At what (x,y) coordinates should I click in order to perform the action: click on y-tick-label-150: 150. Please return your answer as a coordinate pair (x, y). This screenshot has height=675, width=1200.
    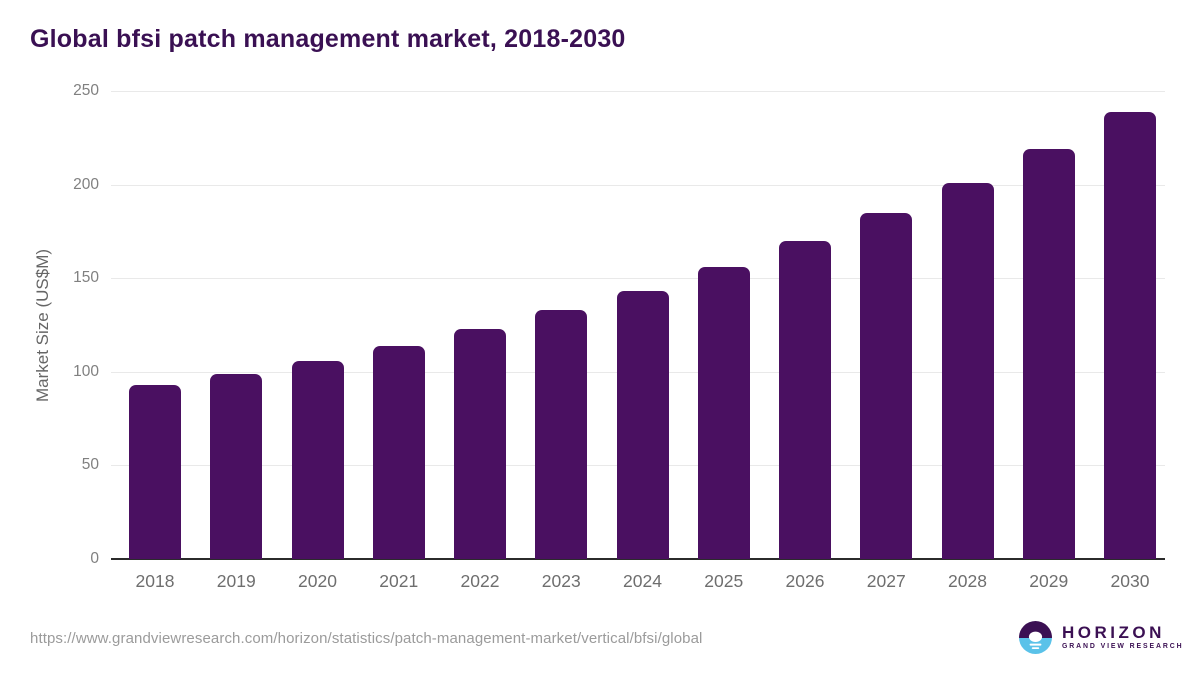
    Looking at the image, I should click on (86, 278).